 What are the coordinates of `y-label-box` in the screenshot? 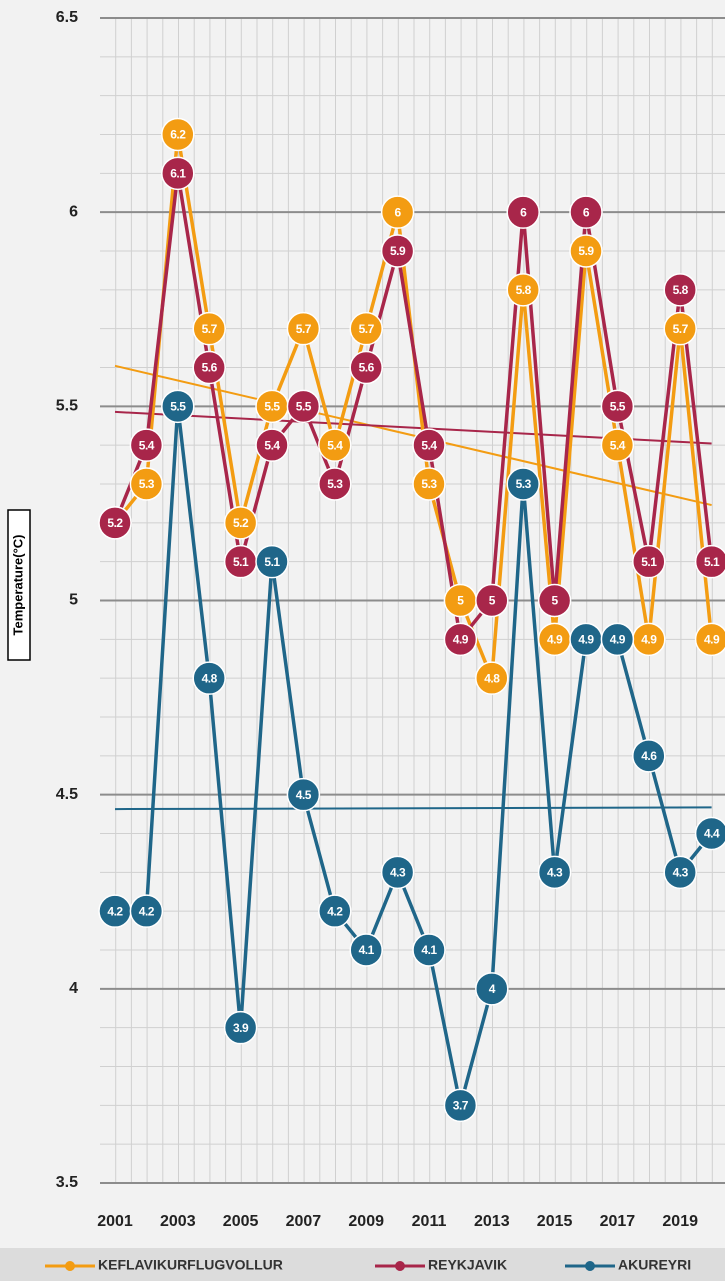 It's located at (19, 585).